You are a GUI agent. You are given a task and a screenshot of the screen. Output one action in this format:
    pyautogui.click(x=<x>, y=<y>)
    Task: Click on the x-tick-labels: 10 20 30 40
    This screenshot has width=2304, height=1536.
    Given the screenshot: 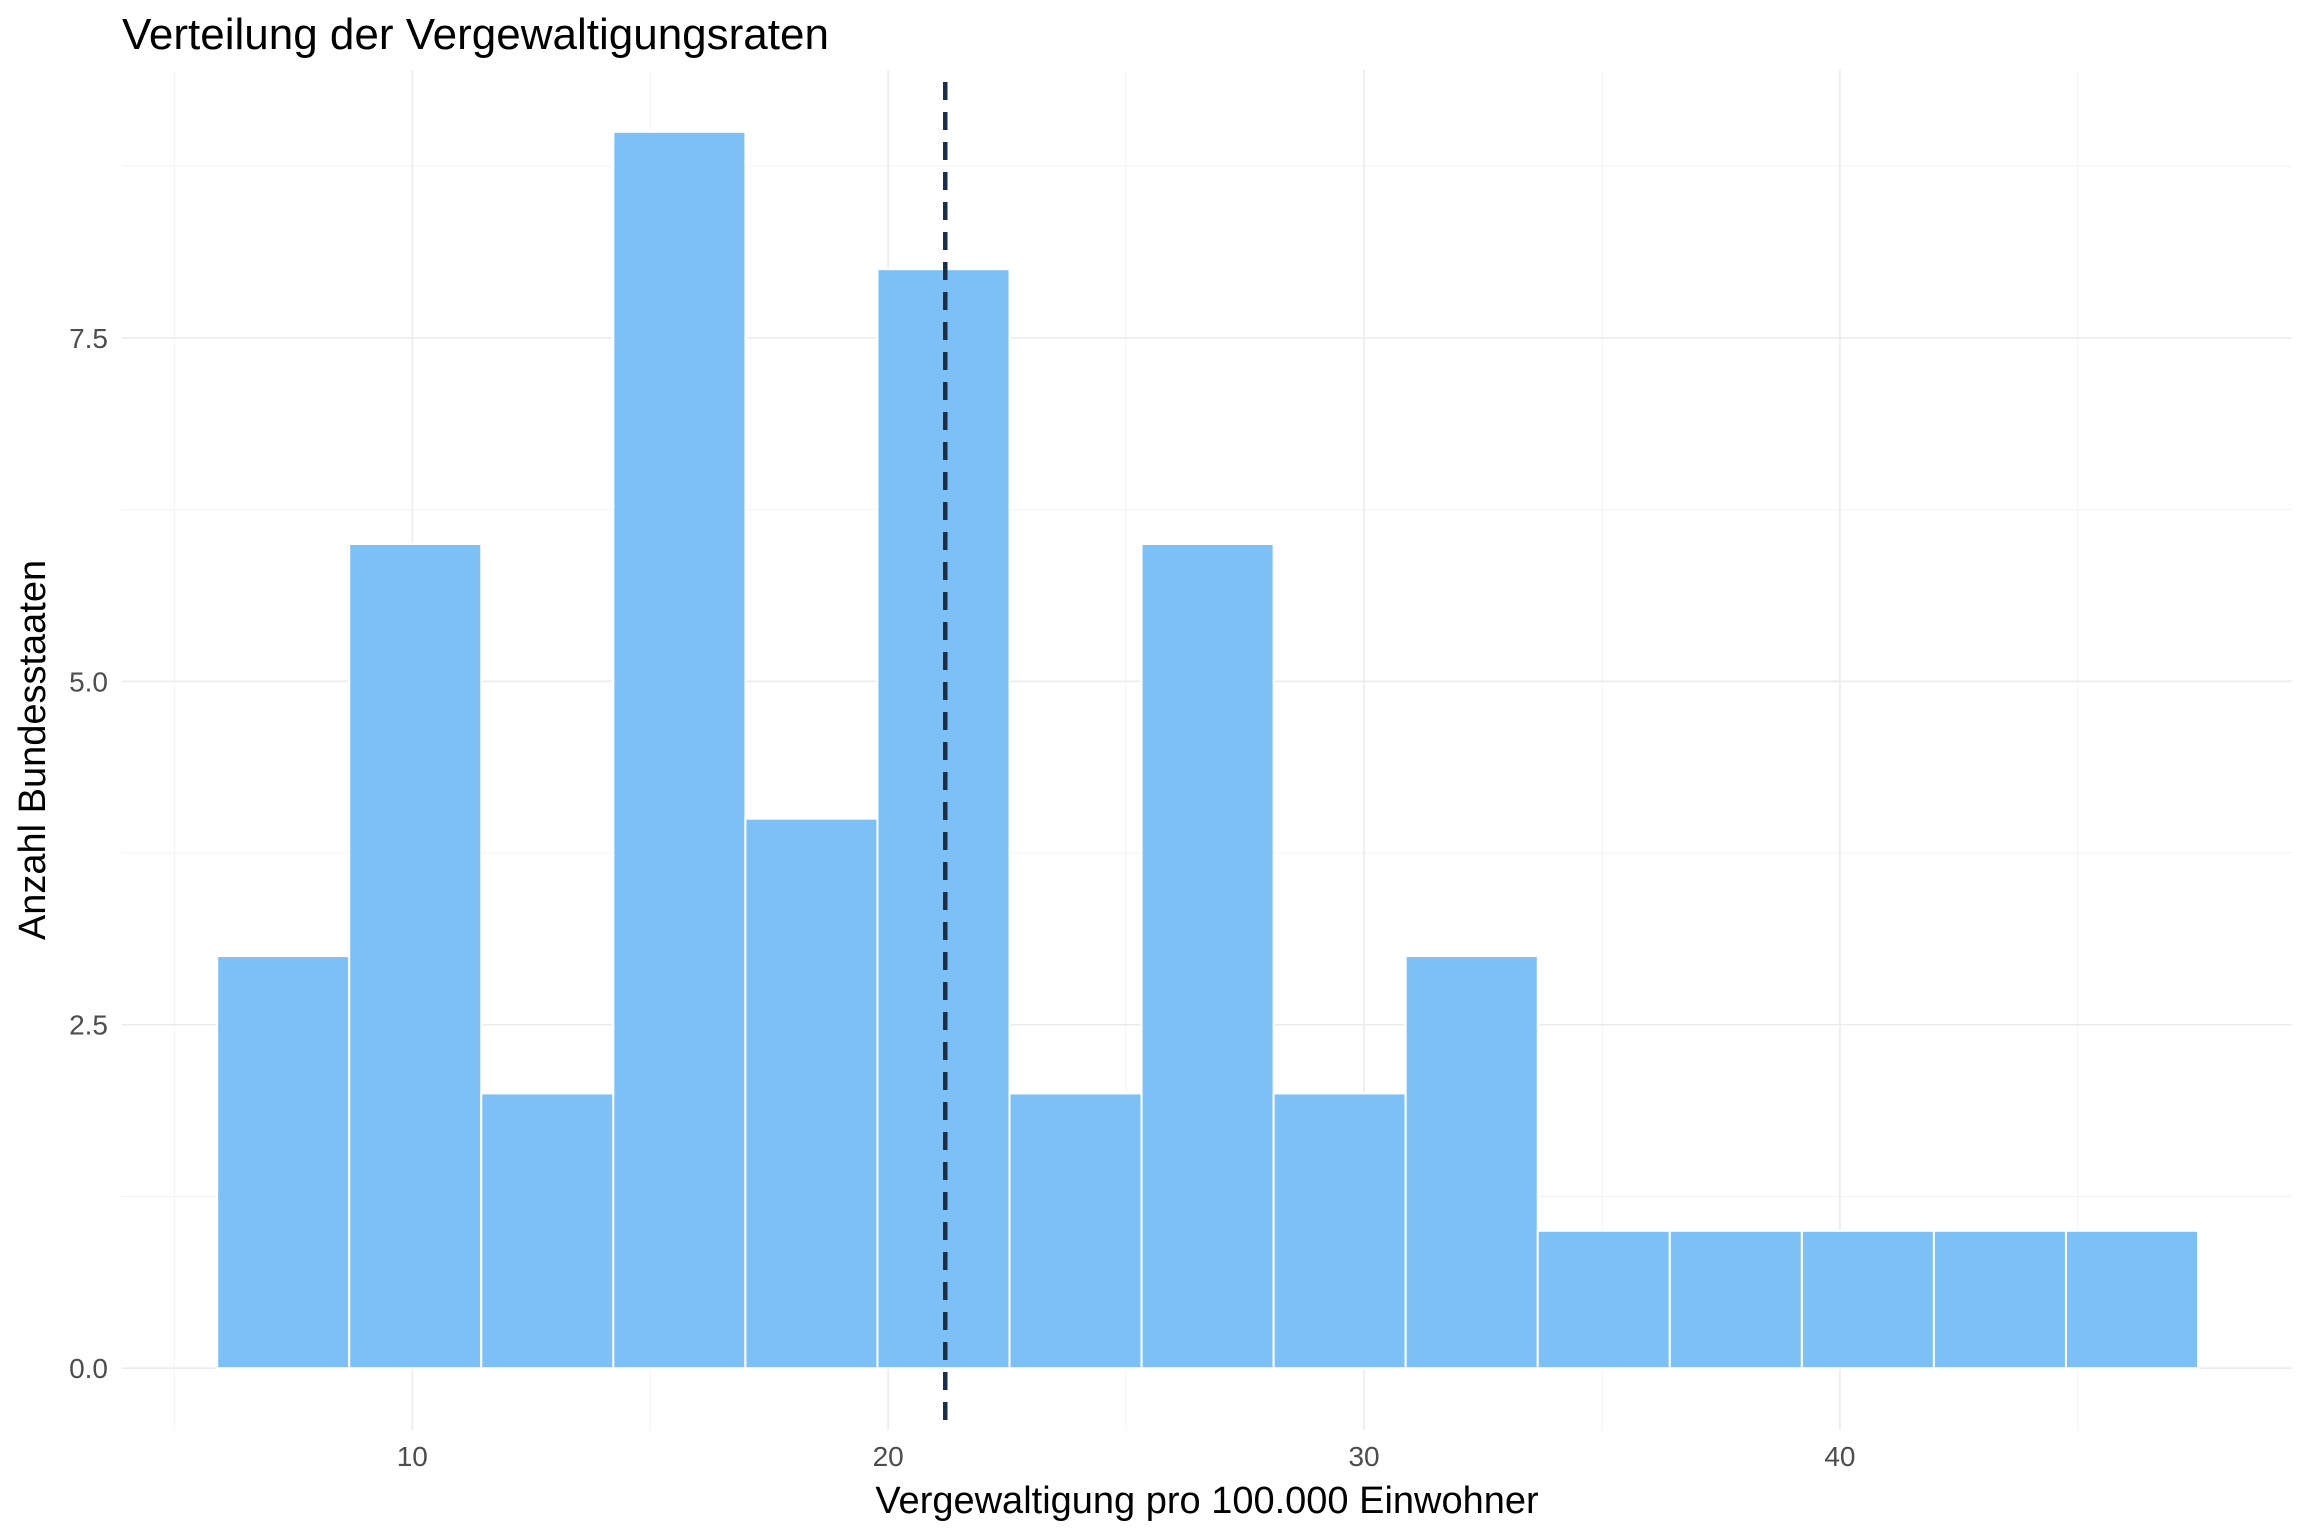 What is the action you would take?
    pyautogui.click(x=1126, y=1456)
    